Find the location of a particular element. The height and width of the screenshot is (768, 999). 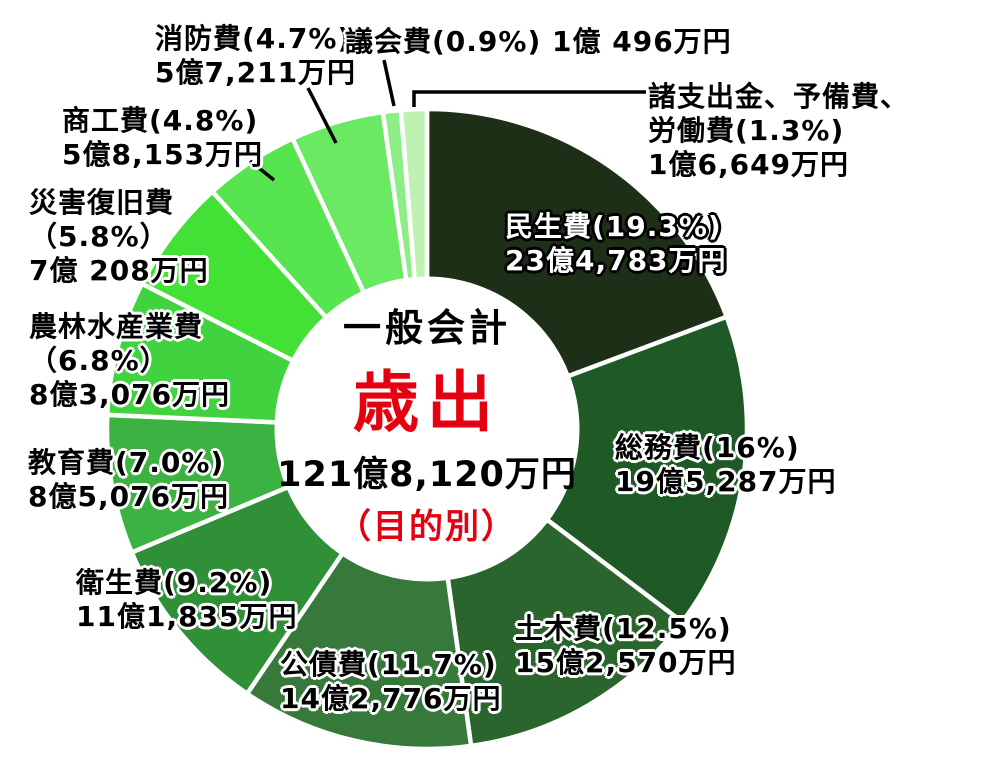

center-title-expenditure: 歳出 is located at coordinates (427, 402).